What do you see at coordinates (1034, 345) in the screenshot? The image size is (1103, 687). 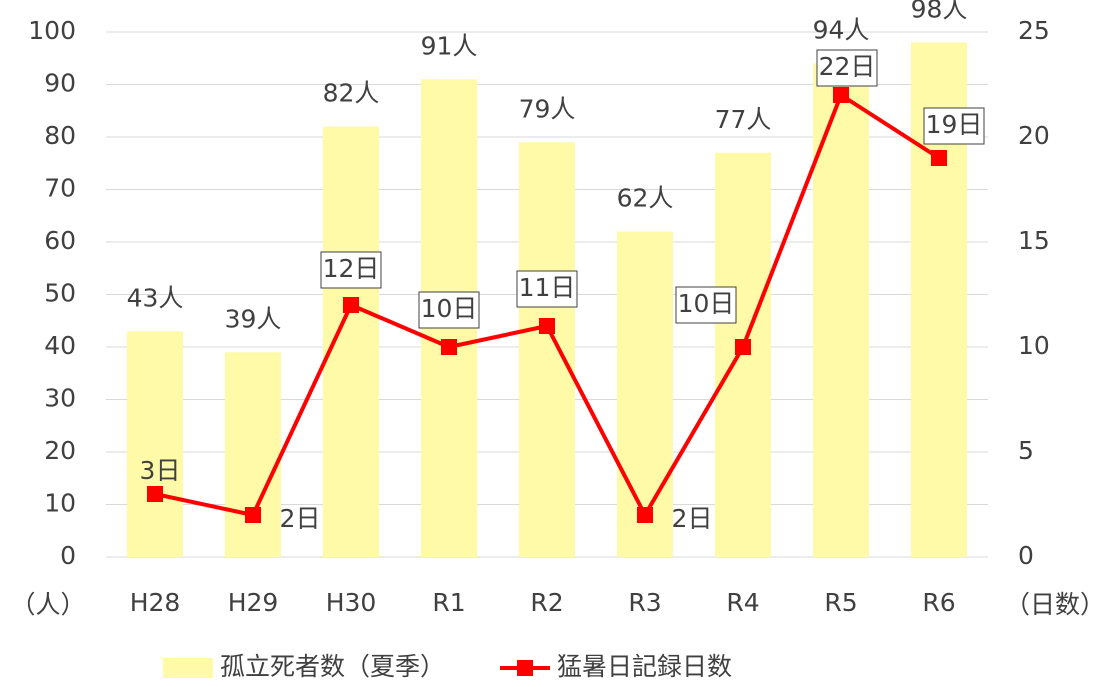 I see `y2-tick-label: 10` at bounding box center [1034, 345].